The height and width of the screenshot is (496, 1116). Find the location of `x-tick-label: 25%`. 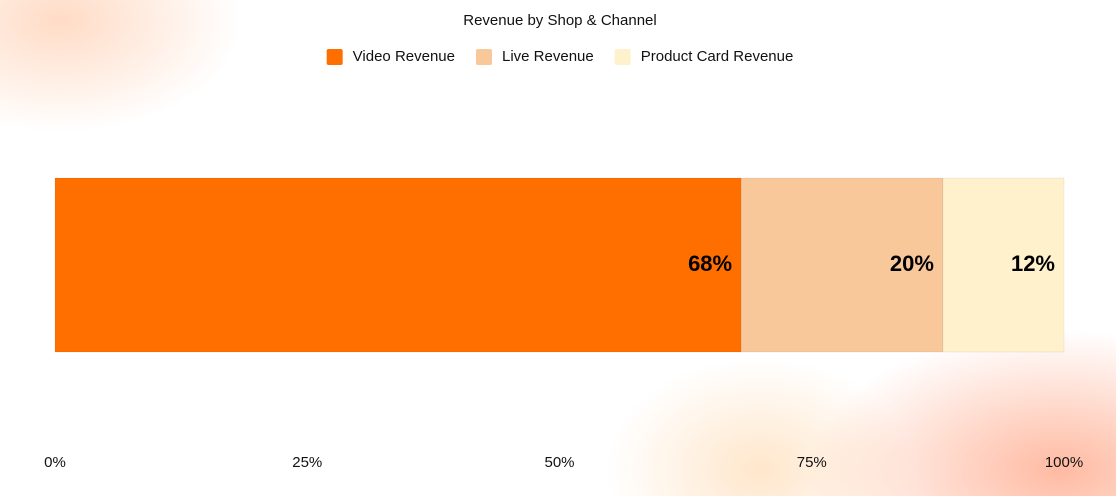

x-tick-label: 25% is located at coordinates (307, 462).